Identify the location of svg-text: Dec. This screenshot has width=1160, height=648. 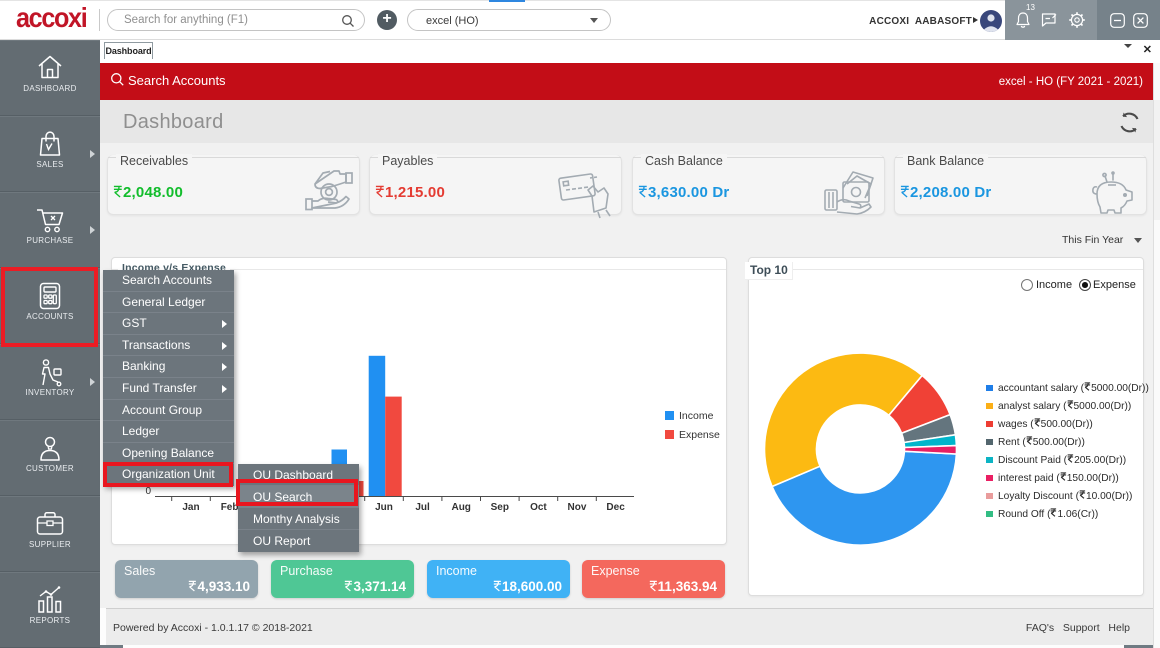
(615, 507).